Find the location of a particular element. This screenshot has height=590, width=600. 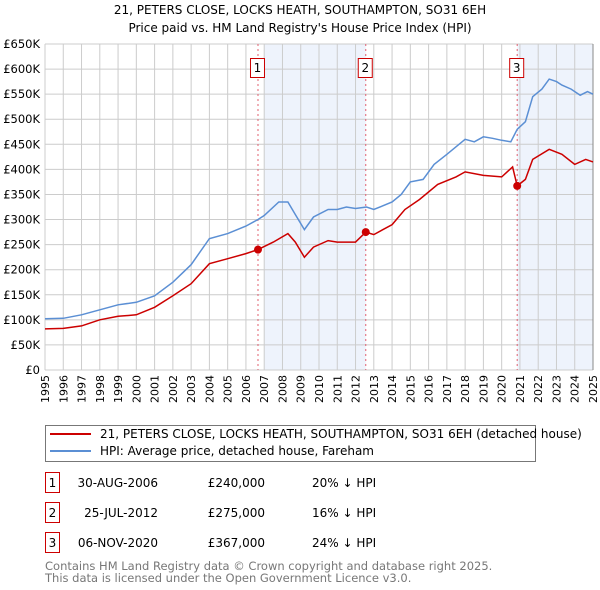

x-tick-label: 2005 is located at coordinates (228, 389).